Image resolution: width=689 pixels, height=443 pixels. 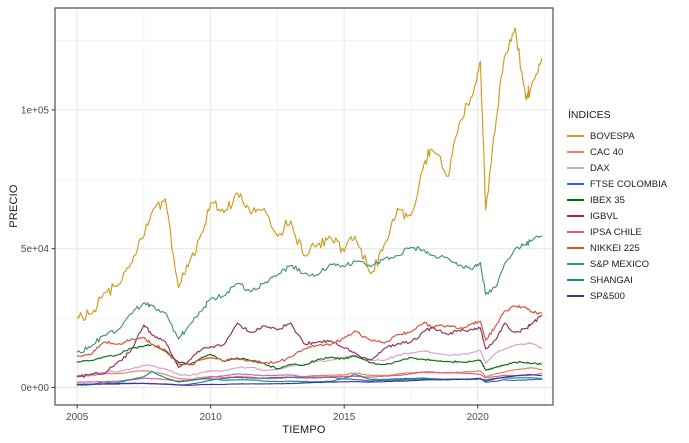 I want to click on legend-item-ibex-35: IBEX 35, so click(x=617, y=200).